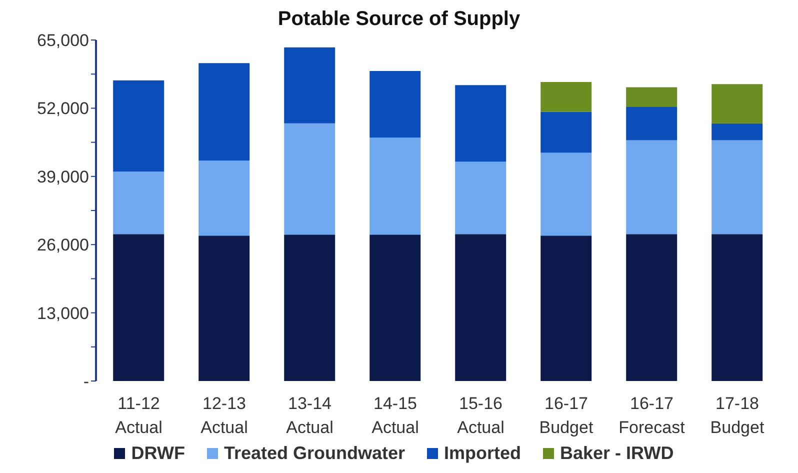  What do you see at coordinates (138, 415) in the screenshot?
I see `x-tick-label: 11-12 Actual` at bounding box center [138, 415].